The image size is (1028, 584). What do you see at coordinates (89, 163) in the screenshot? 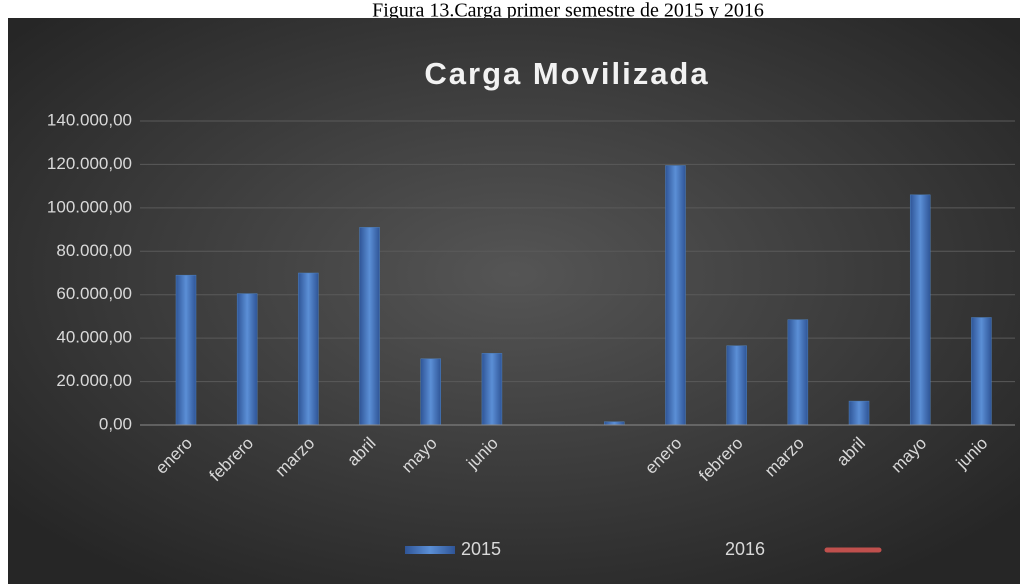
I see `y-tick-label: 120.000,00` at bounding box center [89, 163].